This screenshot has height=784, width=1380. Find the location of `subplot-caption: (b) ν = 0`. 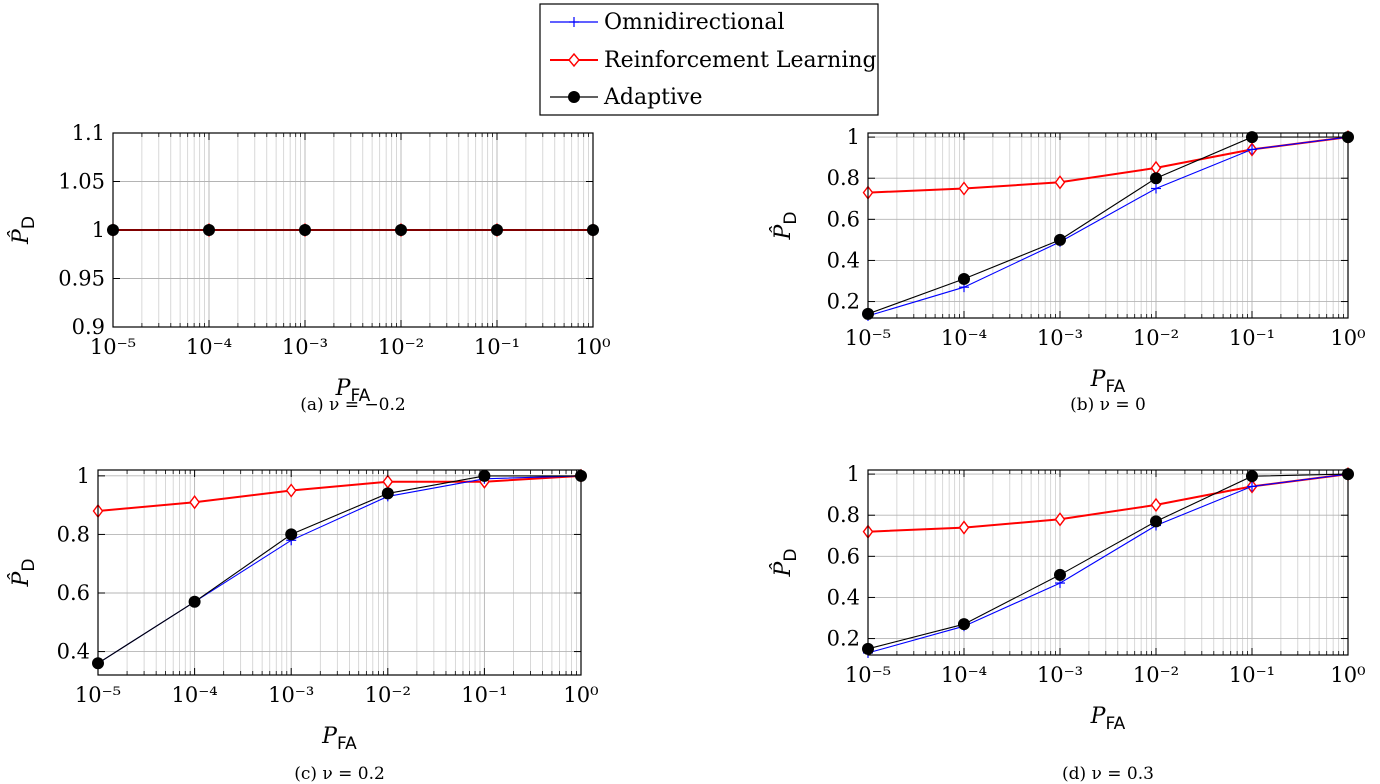

subplot-caption: (b) ν = 0 is located at coordinates (1108, 405).